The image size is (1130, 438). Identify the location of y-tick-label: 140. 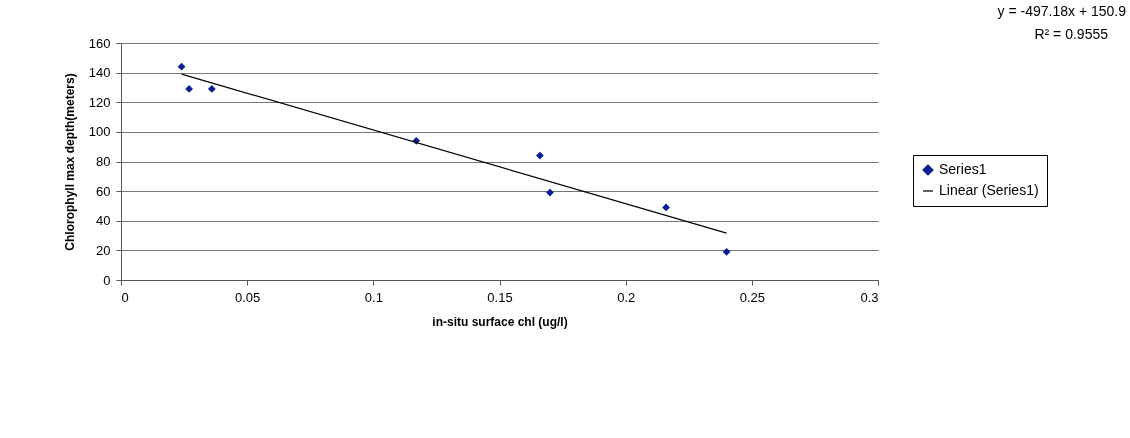
(99, 73).